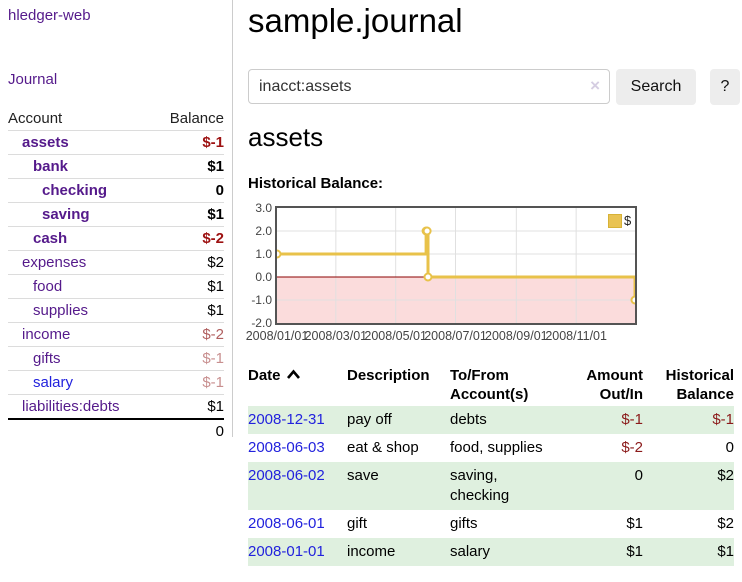  What do you see at coordinates (75, 190) in the screenshot?
I see `account-link-checking: checking` at bounding box center [75, 190].